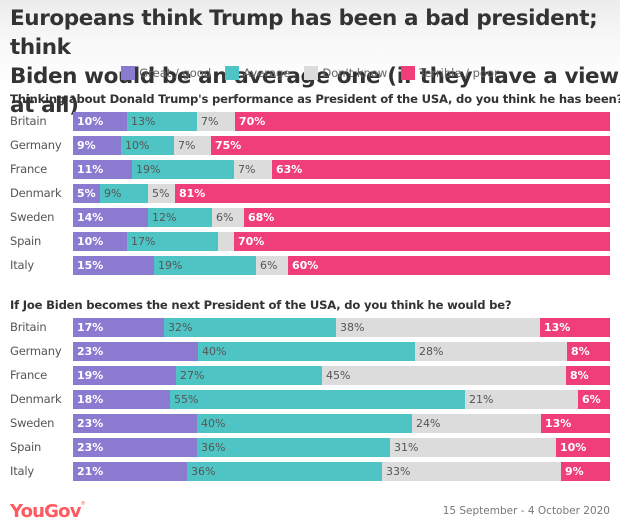  Describe the element at coordinates (422, 241) in the screenshot. I see `bar-segment-terrible-poor: 70%` at that location.